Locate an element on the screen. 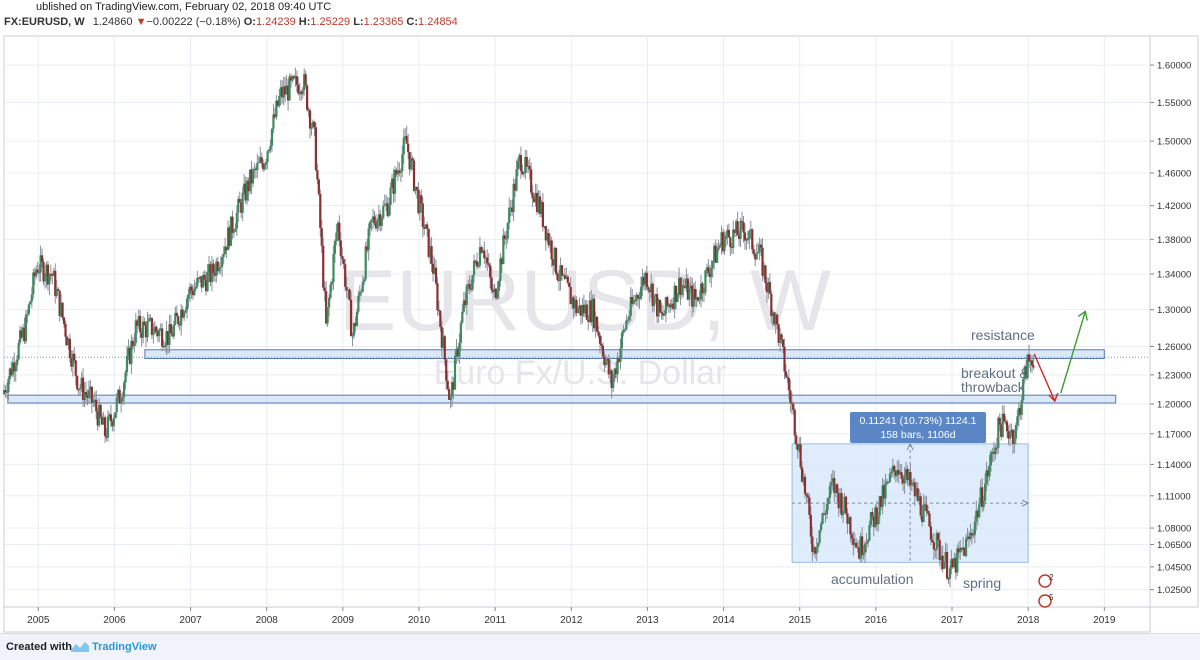 This screenshot has width=1200, height=660. tradingview-brand: TradingView is located at coordinates (124, 647).